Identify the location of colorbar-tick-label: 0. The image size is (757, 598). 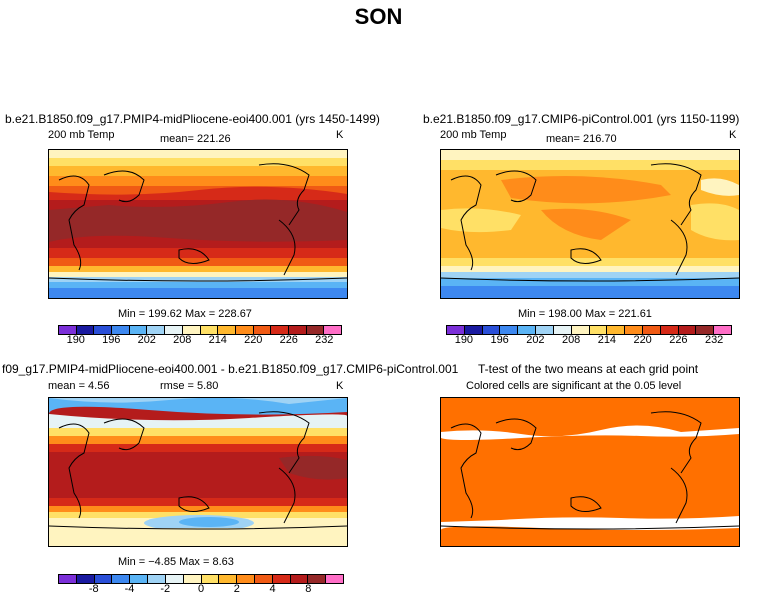
(201, 589).